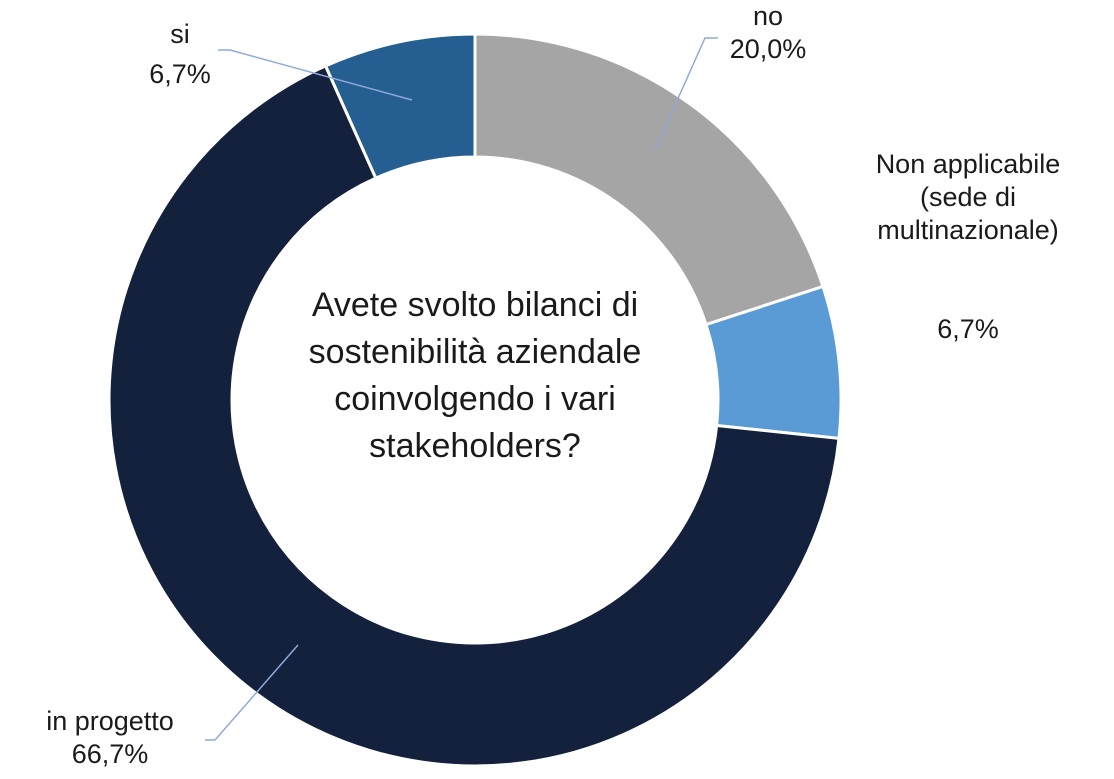 Image resolution: width=1114 pixels, height=779 pixels. Describe the element at coordinates (768, 49) in the screenshot. I see `value-label: 20,0%` at that location.